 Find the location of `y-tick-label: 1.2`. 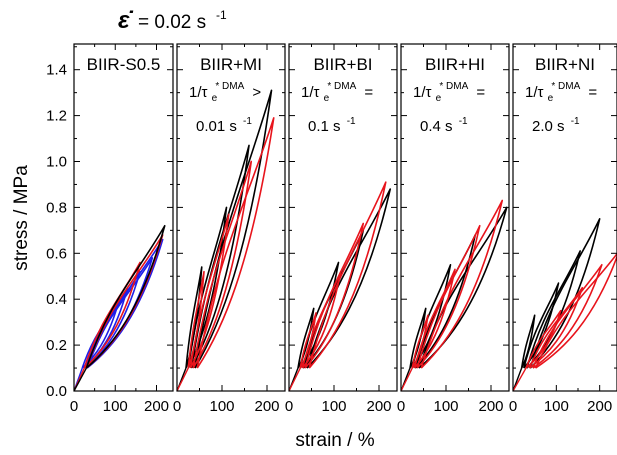

y-tick-label: 1.2 is located at coordinates (56, 116).